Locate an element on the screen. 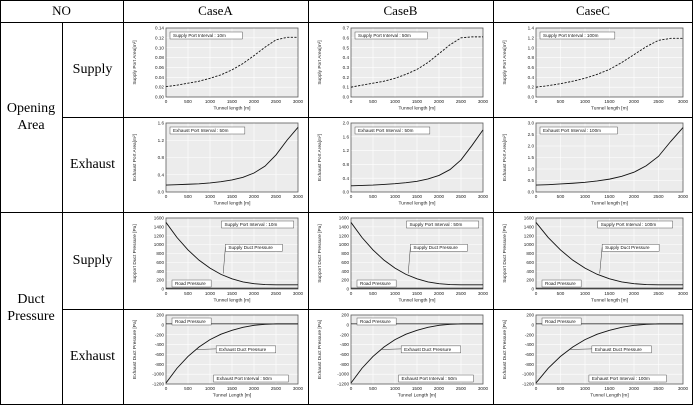 Image resolution: width=693 pixels, height=408 pixels. y-tick-label: 0.4 is located at coordinates (346, 57).